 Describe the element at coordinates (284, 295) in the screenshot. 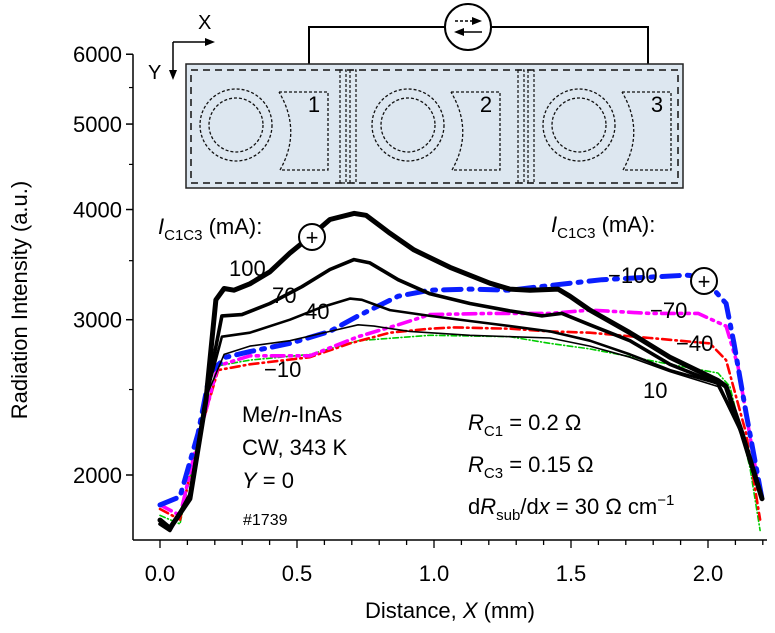

I see `label-70: 70` at that location.